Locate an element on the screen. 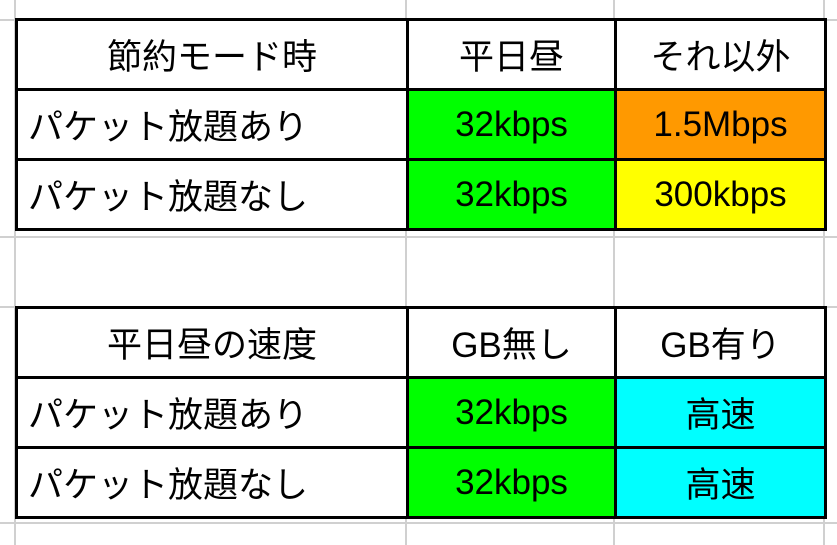 Image resolution: width=837 pixels, height=545 pixels. header-cell: 平日昼の速度 is located at coordinates (212, 342).